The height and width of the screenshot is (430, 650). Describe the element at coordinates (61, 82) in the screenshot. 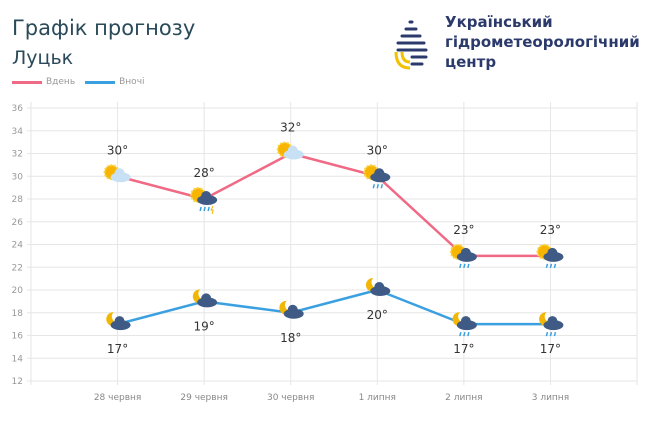

I see `legend-day: Вдень` at that location.